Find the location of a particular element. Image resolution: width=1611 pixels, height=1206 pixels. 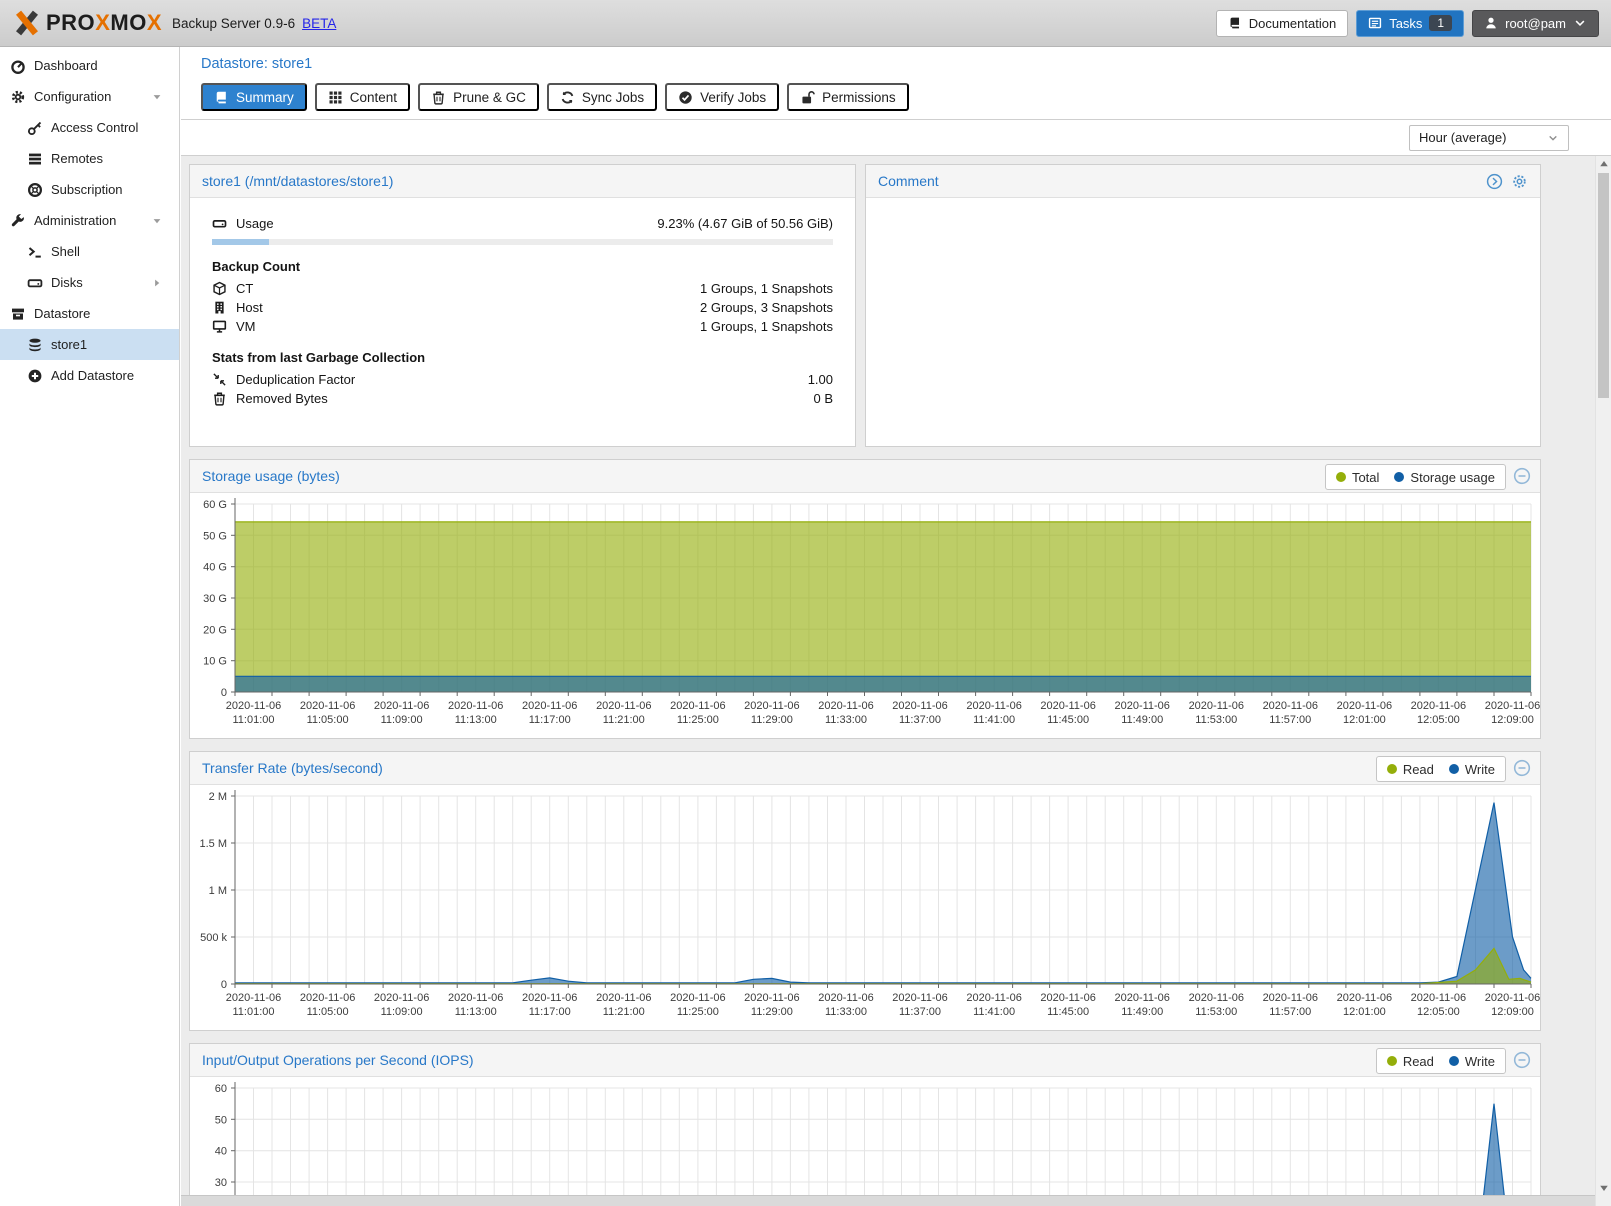

timeframe-select: Hour (average) is located at coordinates (1489, 137).